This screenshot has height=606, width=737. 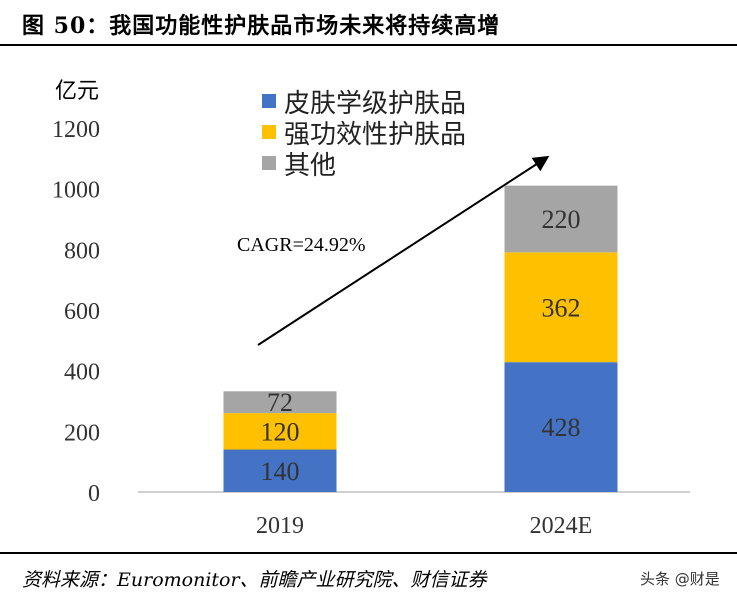 What do you see at coordinates (680, 579) in the screenshot?
I see `watermark: 头条 @财是` at bounding box center [680, 579].